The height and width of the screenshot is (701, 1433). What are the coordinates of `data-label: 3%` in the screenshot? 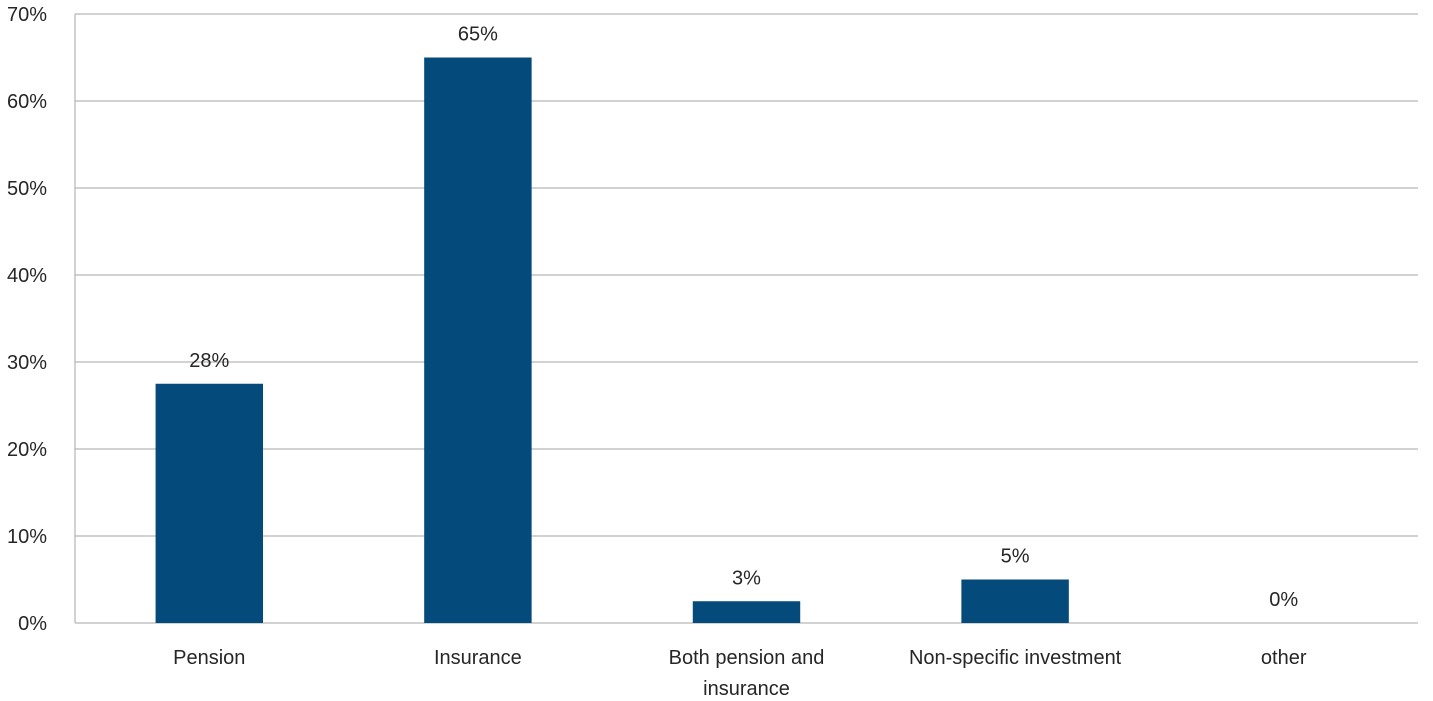 It's located at (746, 578).